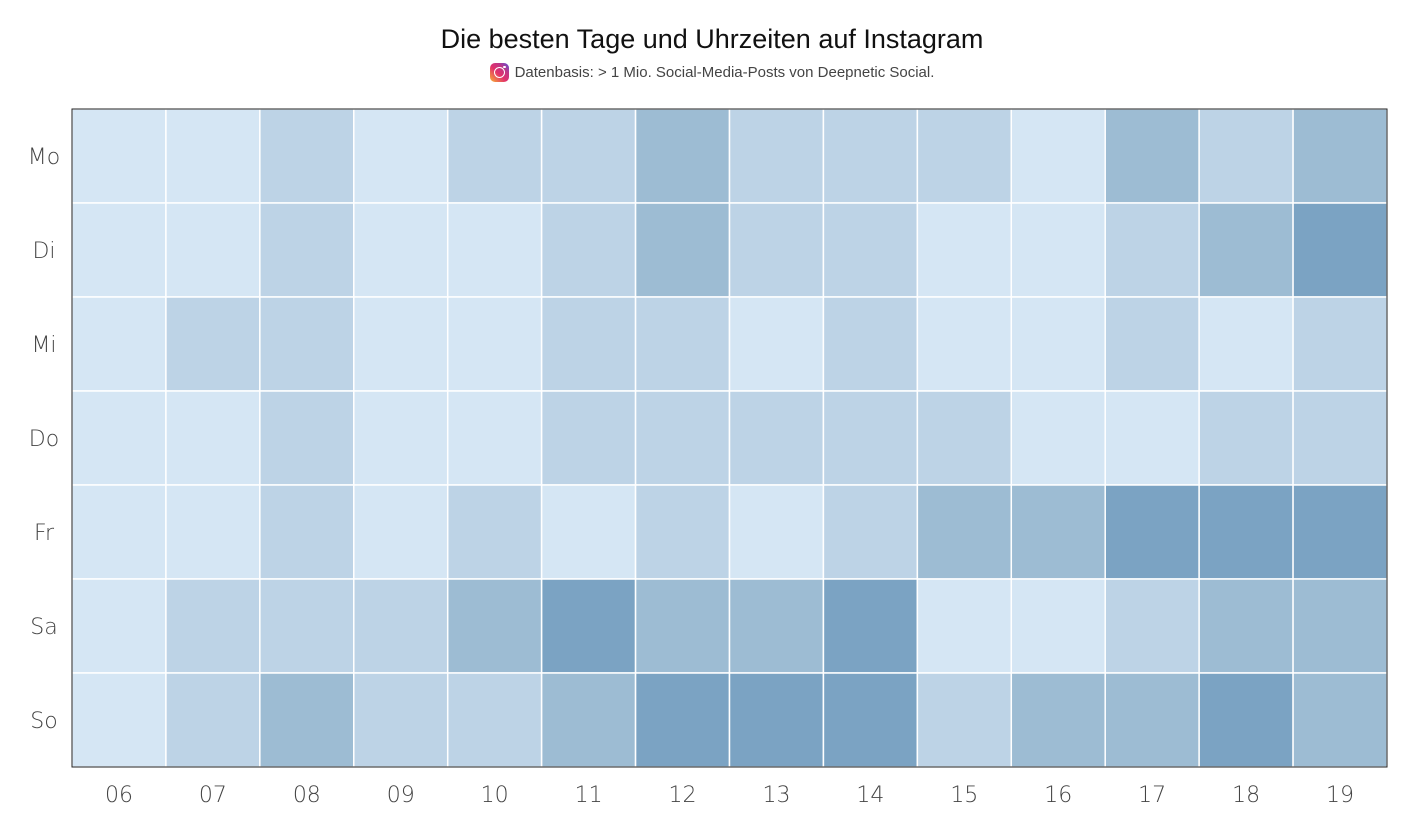  What do you see at coordinates (776, 795) in the screenshot?
I see `x-tick-label: 13` at bounding box center [776, 795].